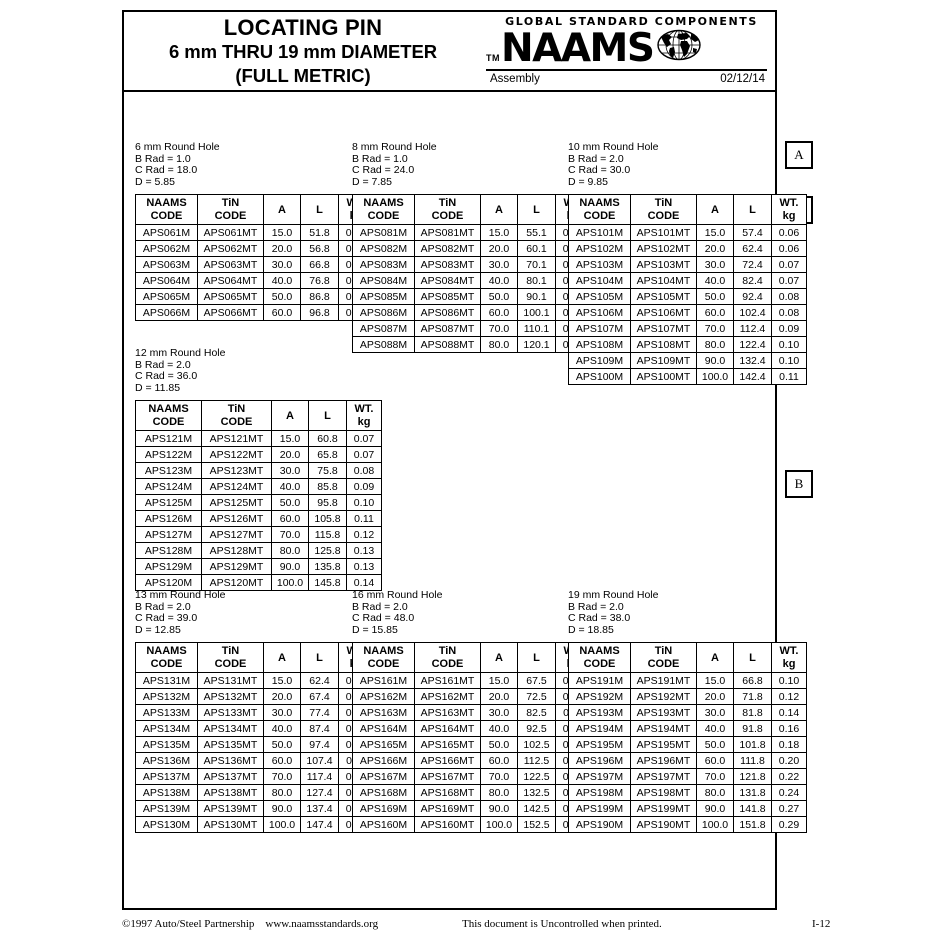 Image resolution: width=940 pixels, height=940 pixels. Describe the element at coordinates (447, 233) in the screenshot. I see `cell-tin-code: APS081MT` at that location.